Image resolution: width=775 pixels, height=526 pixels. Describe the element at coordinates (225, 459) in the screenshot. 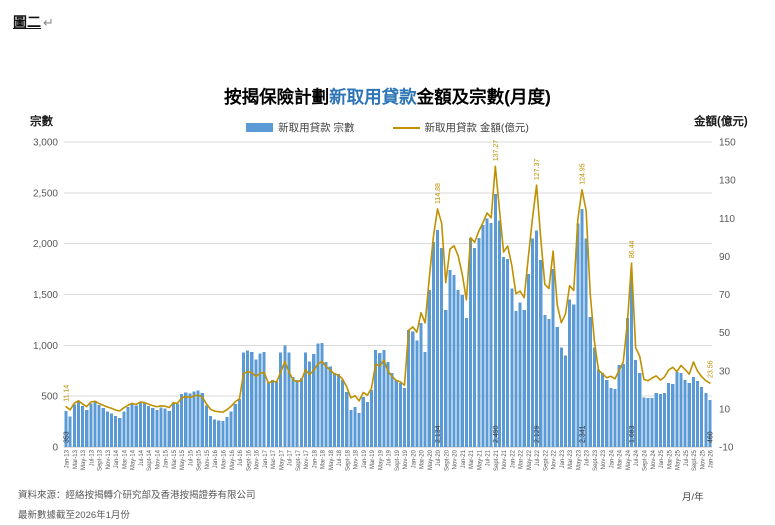

I see `x-axis-tick-label: Mar-16` at that location.